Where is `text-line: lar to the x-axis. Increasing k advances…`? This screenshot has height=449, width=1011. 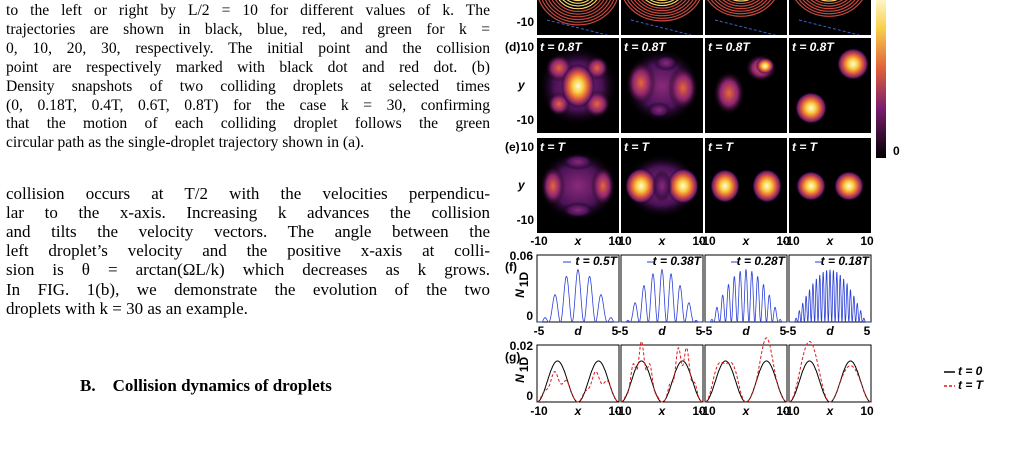 text-line: lar to the x-axis. Increasing k advances… is located at coordinates (248, 213).